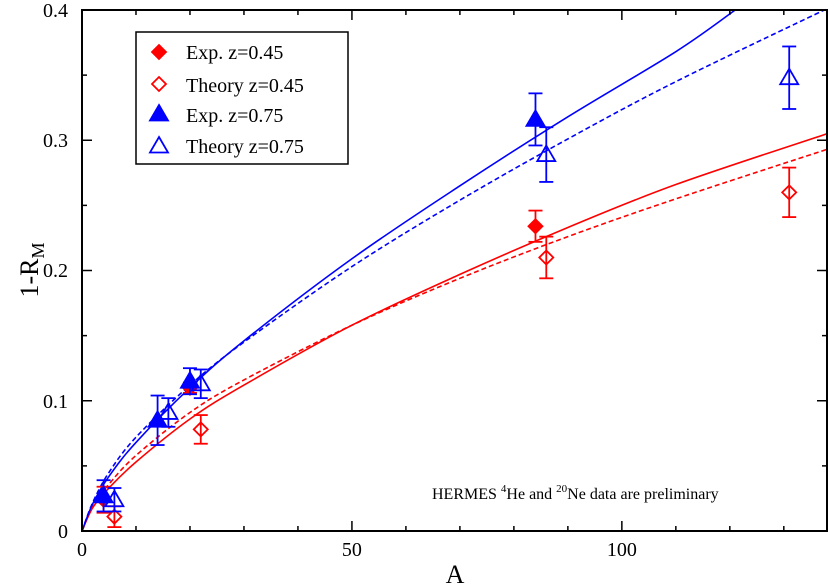 The image size is (830, 587). I want to click on legend-label-exp-z075: Exp. z=0.75, so click(234, 116).